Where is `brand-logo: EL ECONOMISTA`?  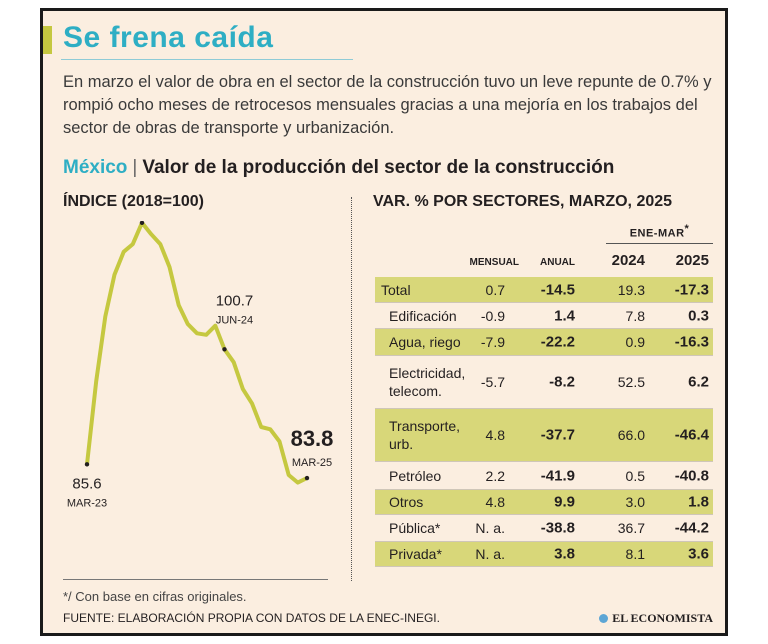 brand-logo: EL ECONOMISTA is located at coordinates (656, 618).